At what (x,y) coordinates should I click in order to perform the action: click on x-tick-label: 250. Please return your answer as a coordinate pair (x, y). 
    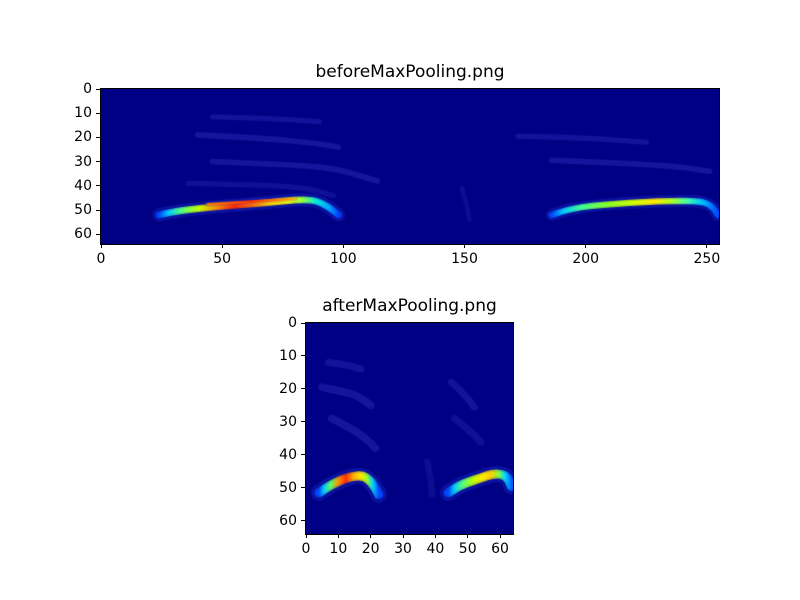
    Looking at the image, I should click on (707, 259).